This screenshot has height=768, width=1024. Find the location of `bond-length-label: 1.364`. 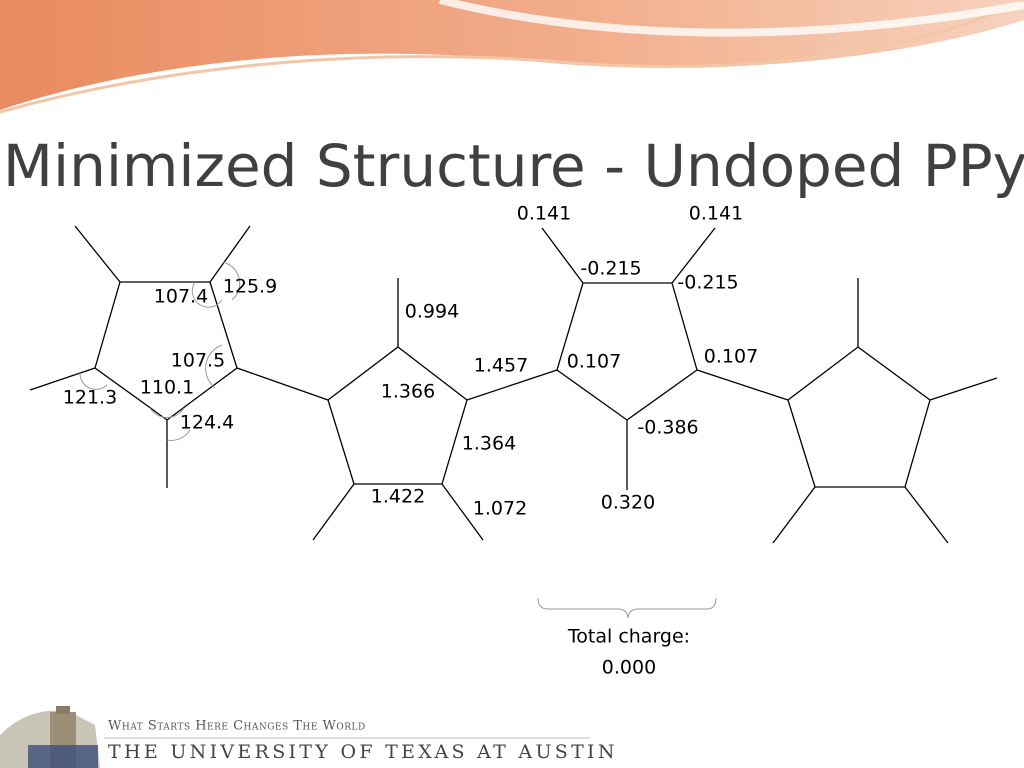

bond-length-label: 1.364 is located at coordinates (489, 444).